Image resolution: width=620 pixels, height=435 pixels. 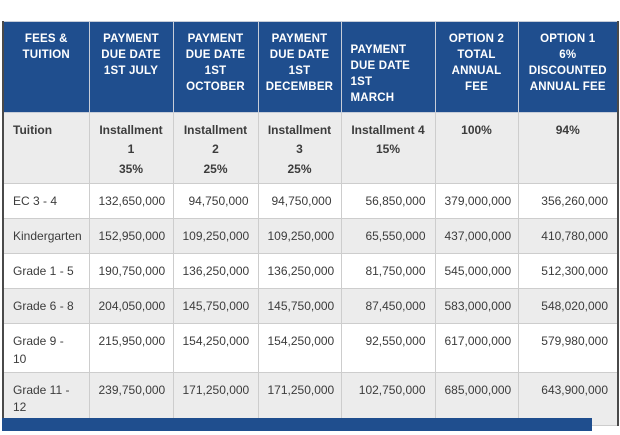 I want to click on fee-value: 617,000,000, so click(x=476, y=348).